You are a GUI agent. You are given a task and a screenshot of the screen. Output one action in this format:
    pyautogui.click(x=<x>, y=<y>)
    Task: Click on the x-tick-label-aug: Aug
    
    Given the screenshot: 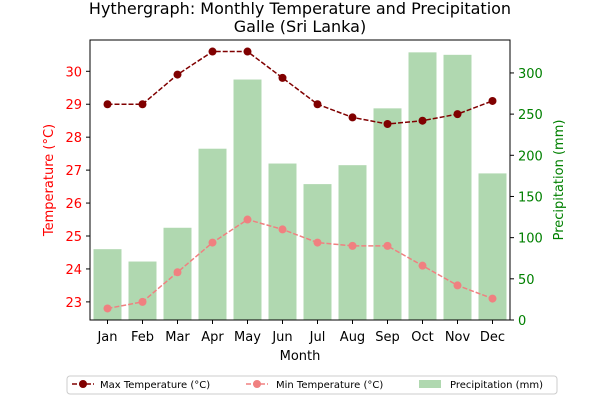 What is the action you would take?
    pyautogui.click(x=352, y=337)
    